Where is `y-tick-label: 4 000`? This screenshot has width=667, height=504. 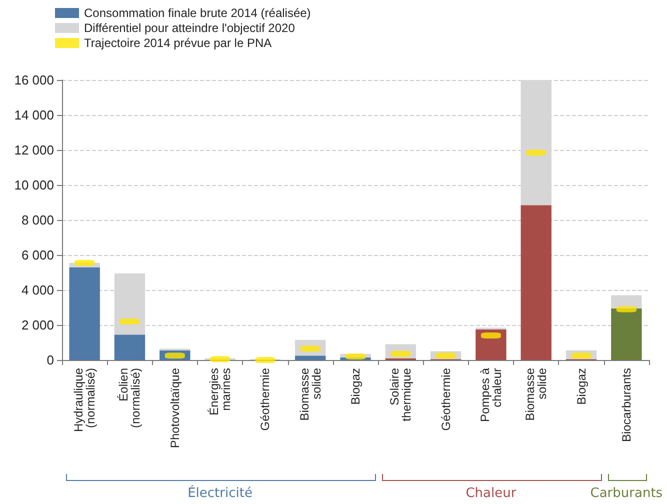
y-tick-label: 4 000 is located at coordinates (37, 290).